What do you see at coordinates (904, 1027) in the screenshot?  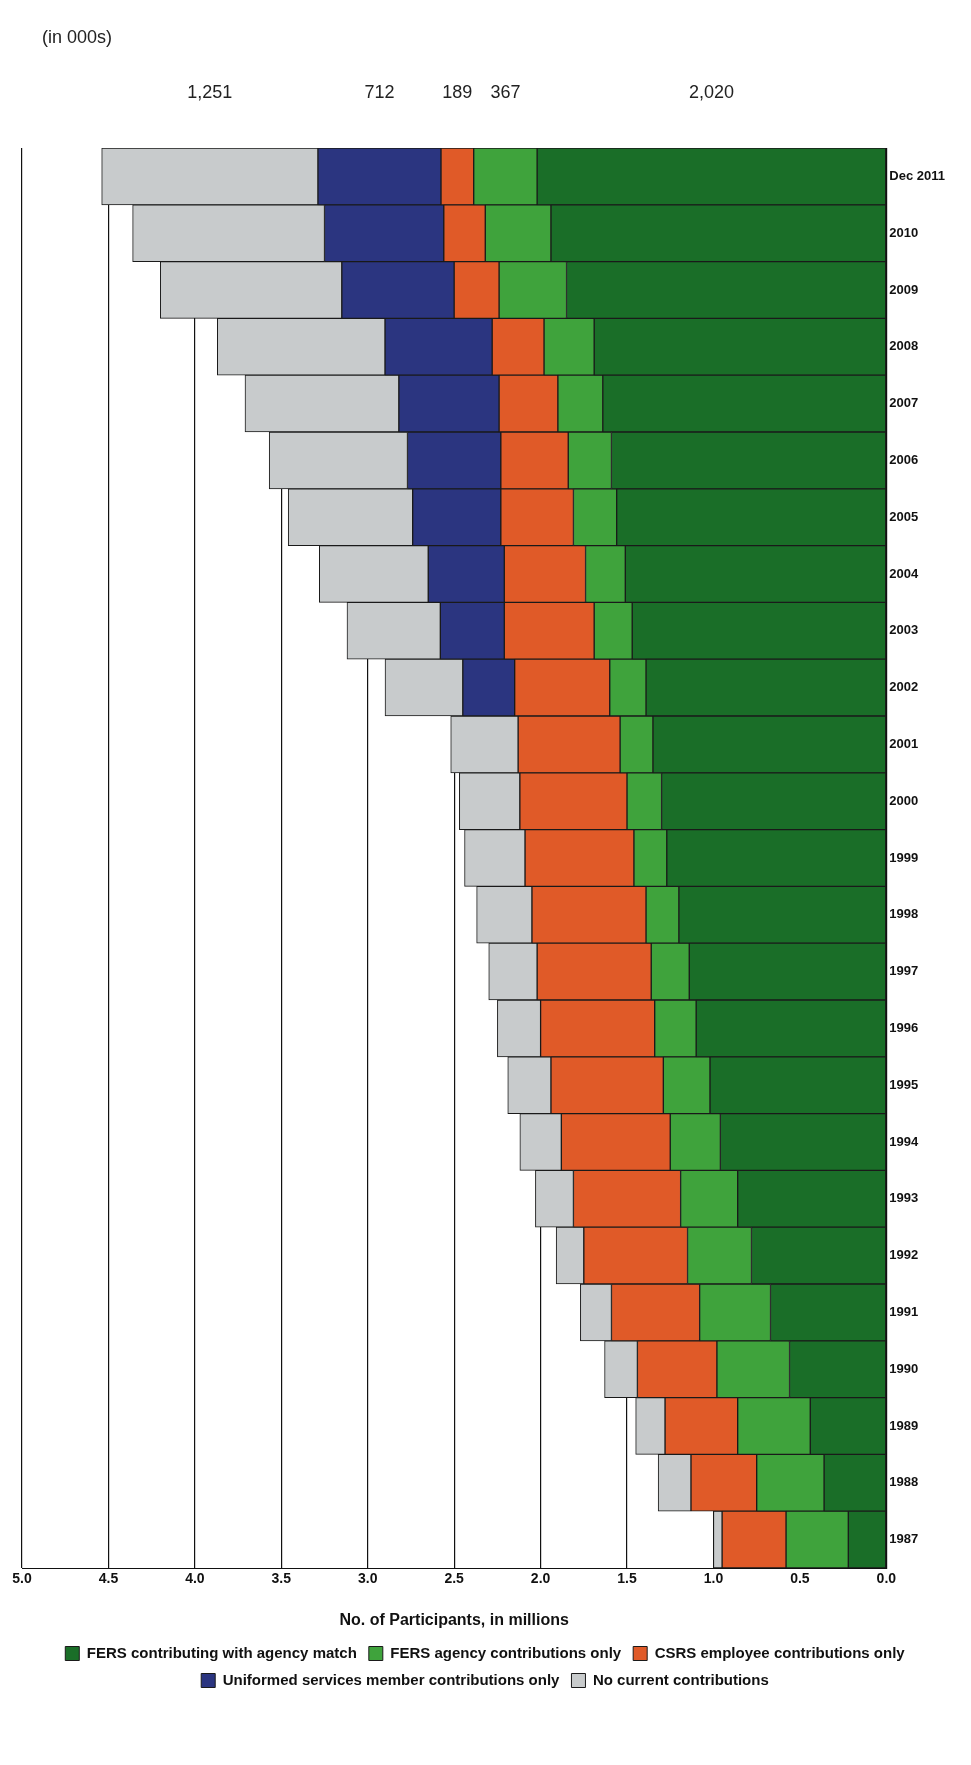 I see `y-tick-label: 1996` at bounding box center [904, 1027].